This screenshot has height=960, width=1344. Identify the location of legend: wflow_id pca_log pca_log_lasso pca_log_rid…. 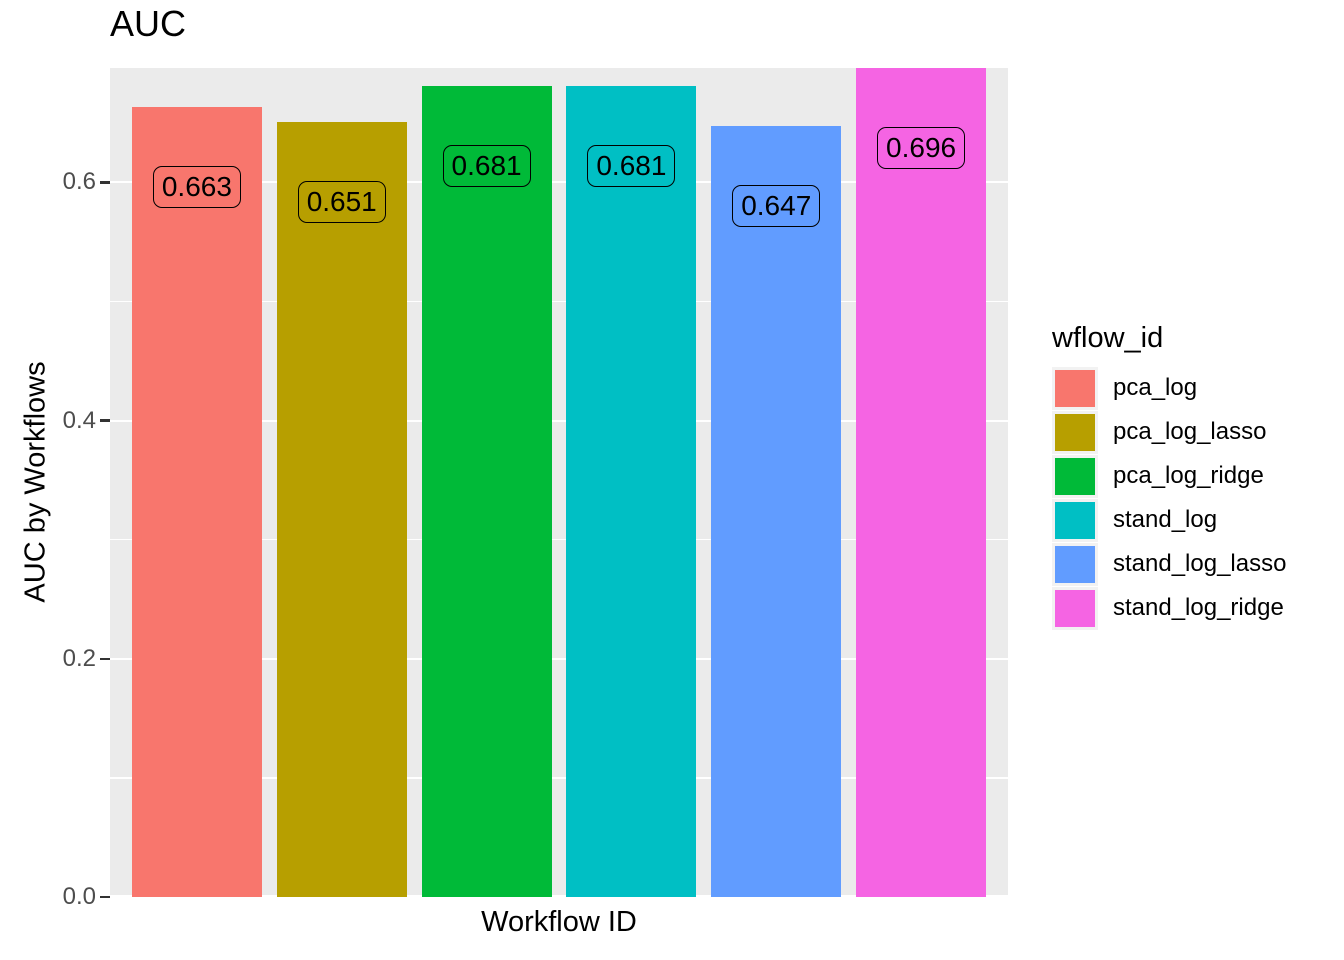
(1169, 476).